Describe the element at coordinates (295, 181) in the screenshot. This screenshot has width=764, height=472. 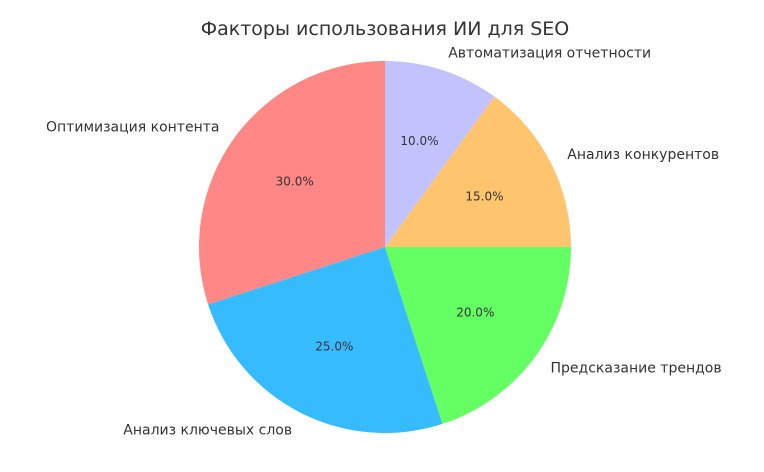
I see `slice-percent-label: 30.0%` at that location.